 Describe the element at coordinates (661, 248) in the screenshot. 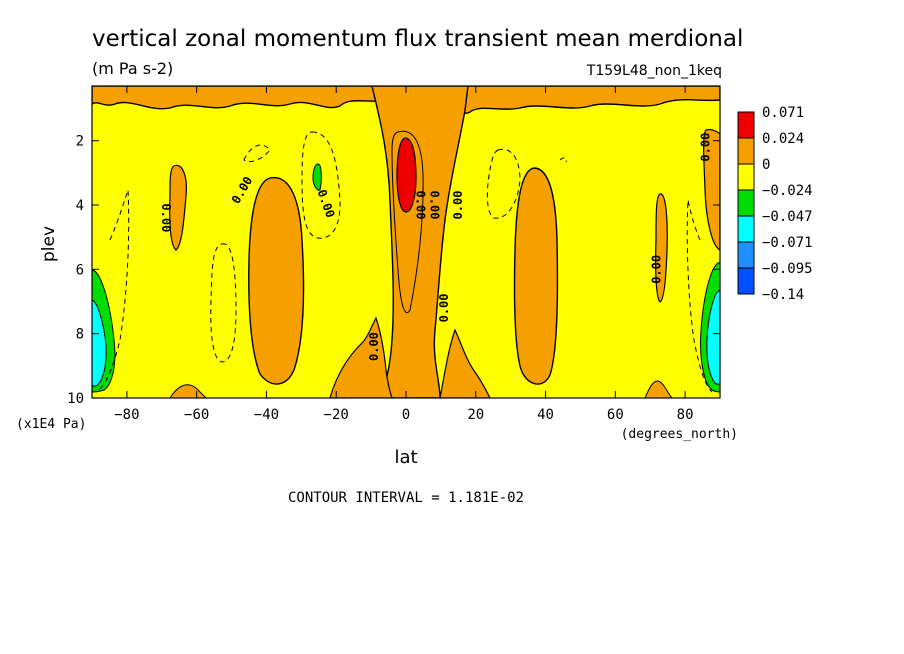

I see `fill-nh-tongue` at that location.